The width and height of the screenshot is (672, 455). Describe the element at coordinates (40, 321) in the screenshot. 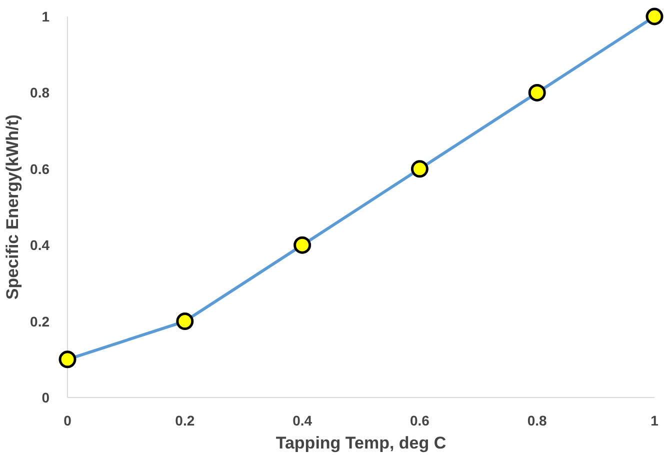

I see `y-tick-label: 0.2` at that location.